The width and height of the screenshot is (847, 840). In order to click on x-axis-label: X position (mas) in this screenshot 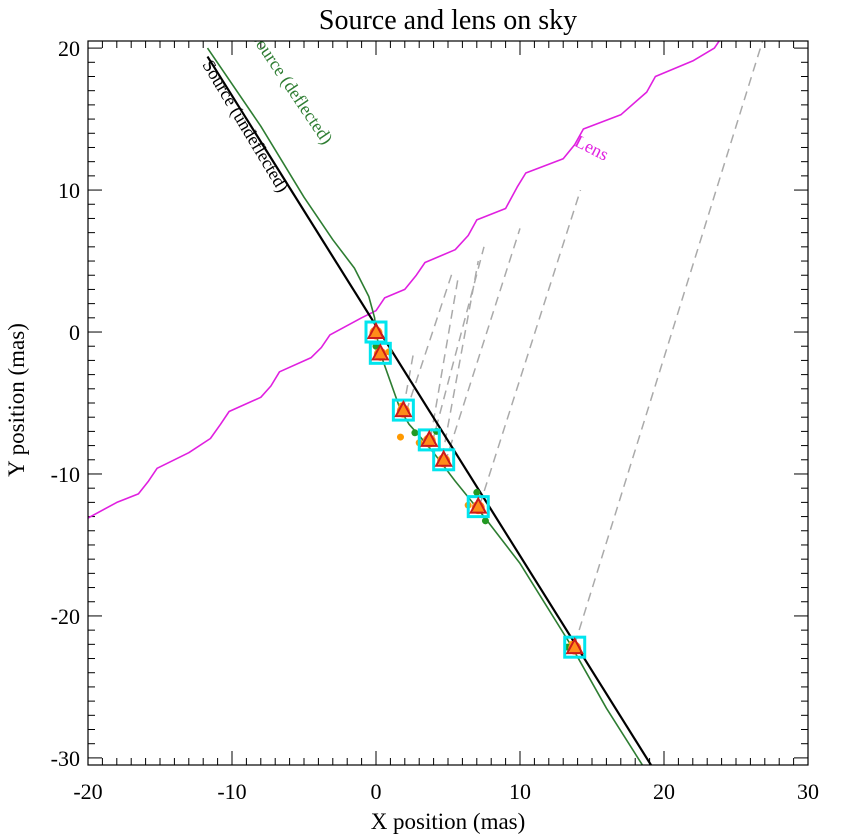, I will do `click(448, 821)`.